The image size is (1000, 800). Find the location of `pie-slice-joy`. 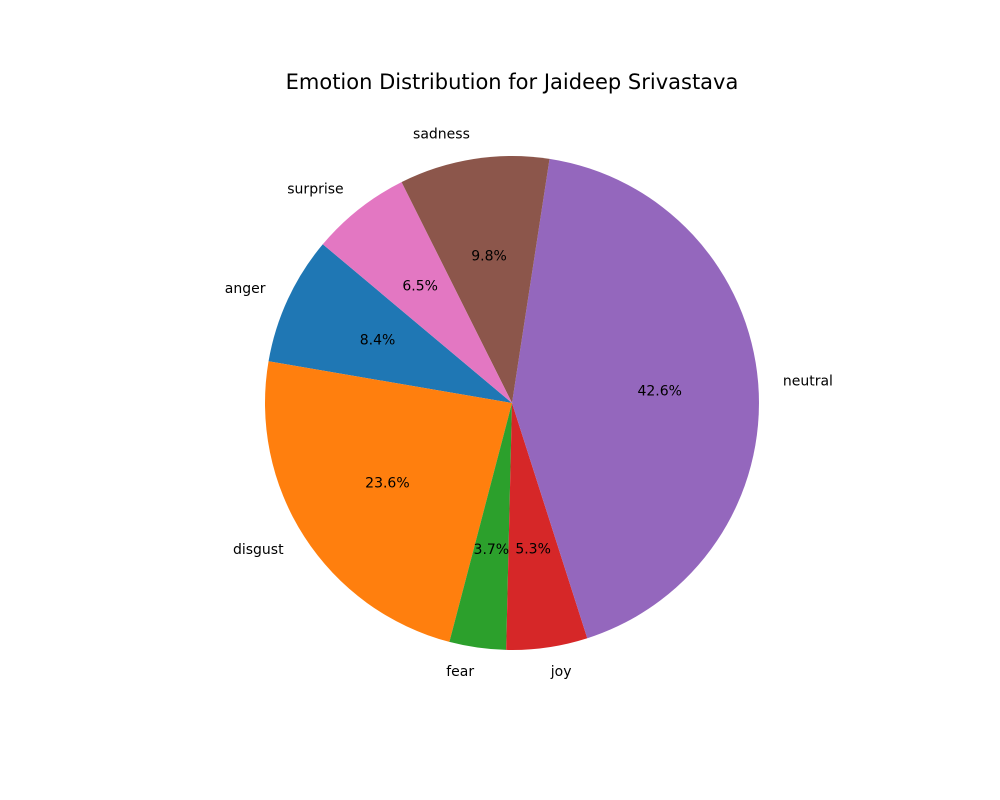

pie-slice-joy is located at coordinates (547, 526).